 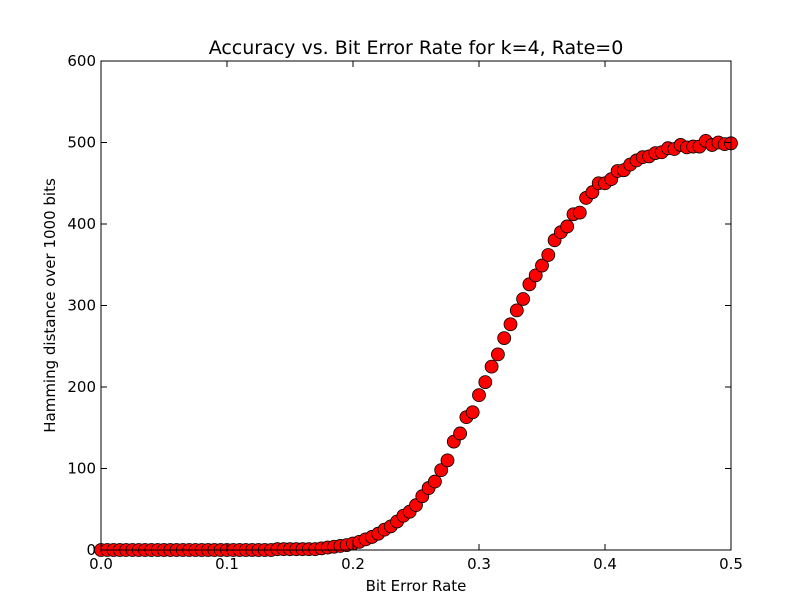 I want to click on y-tick-label: 100, so click(x=81, y=469).